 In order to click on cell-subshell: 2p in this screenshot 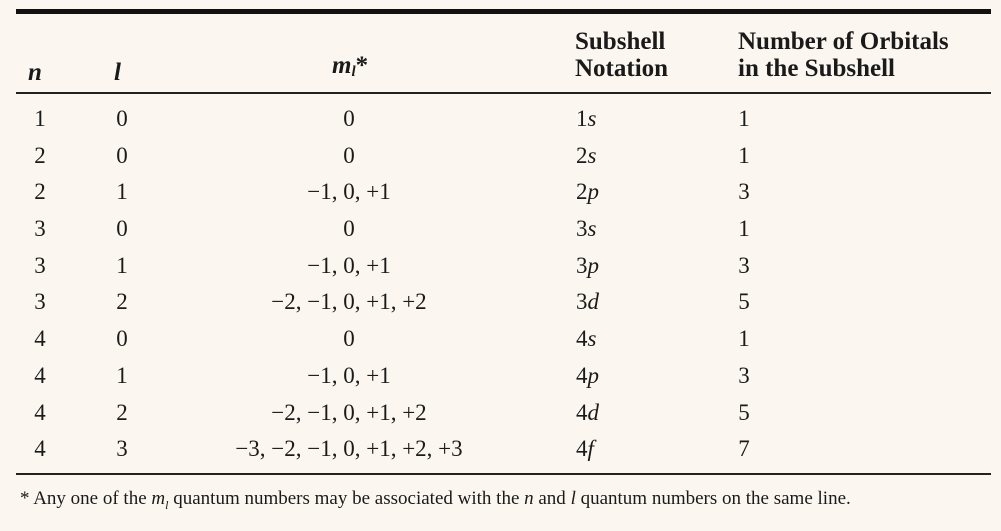, I will do `click(587, 192)`.